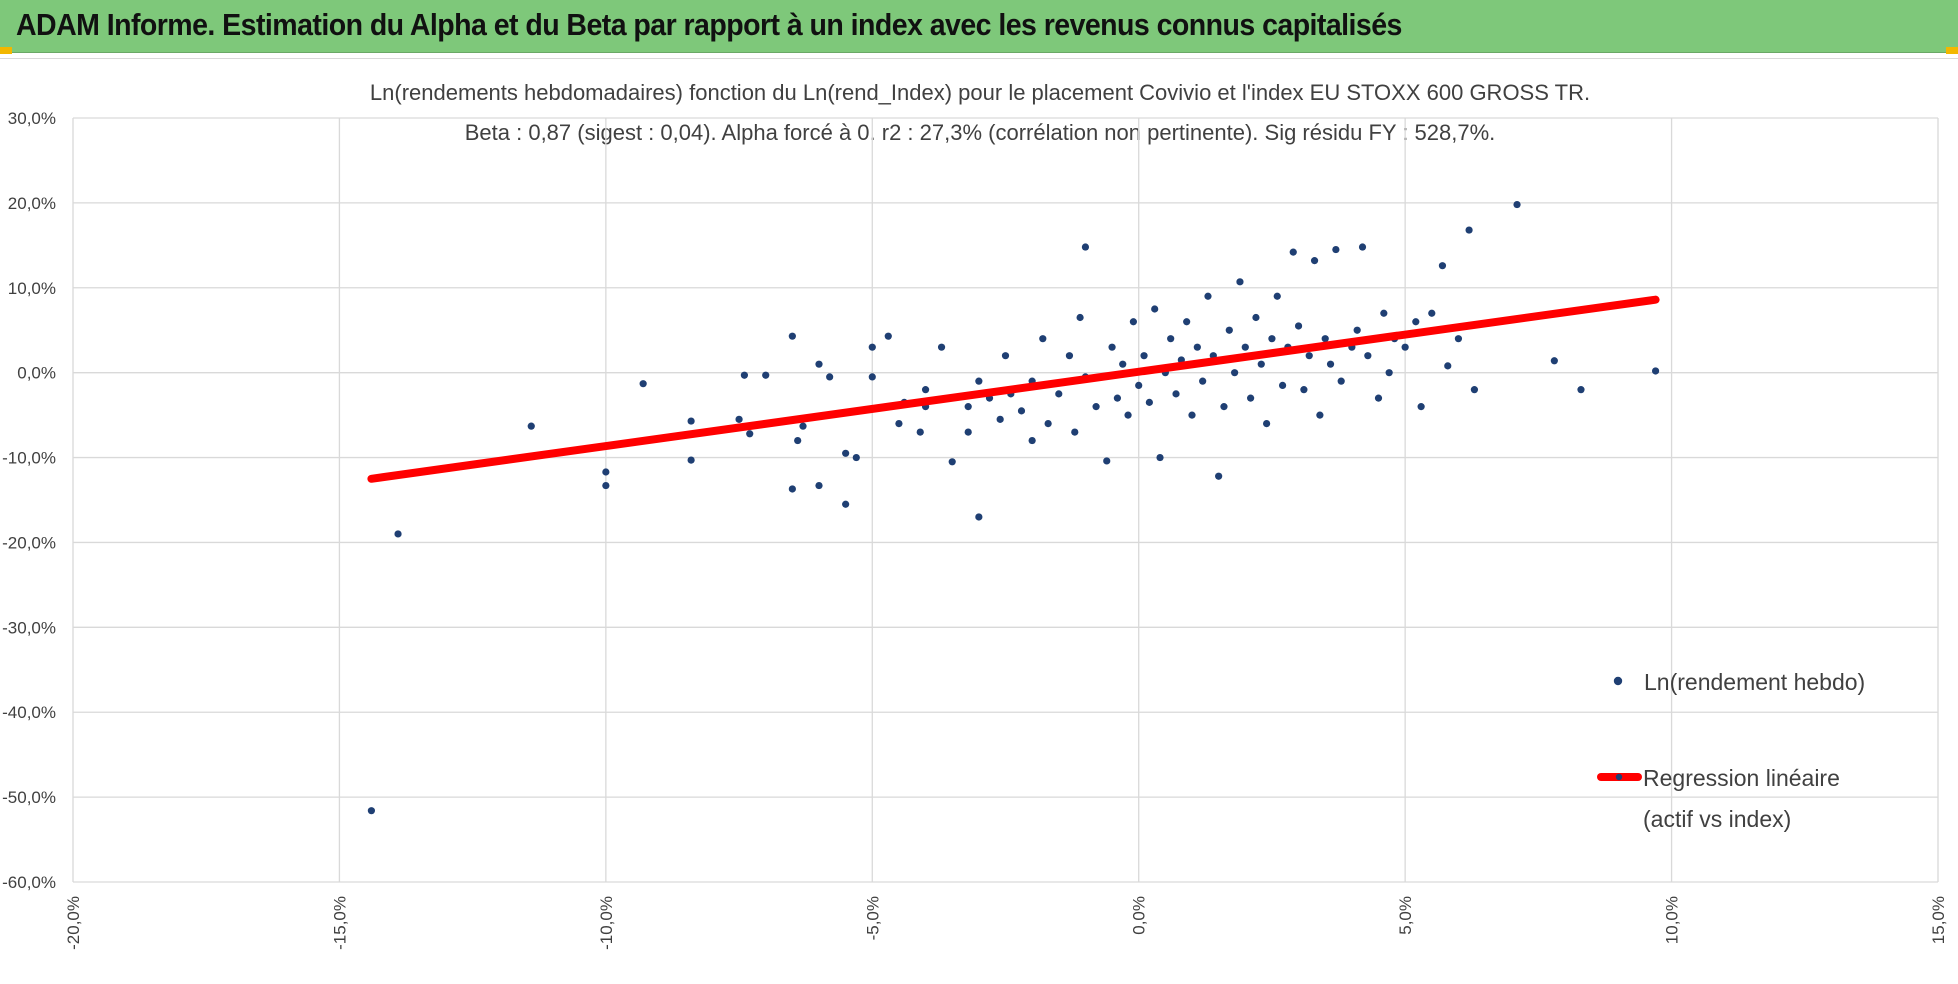  I want to click on legend-label-line-sub: (actif vs index), so click(1717, 819).